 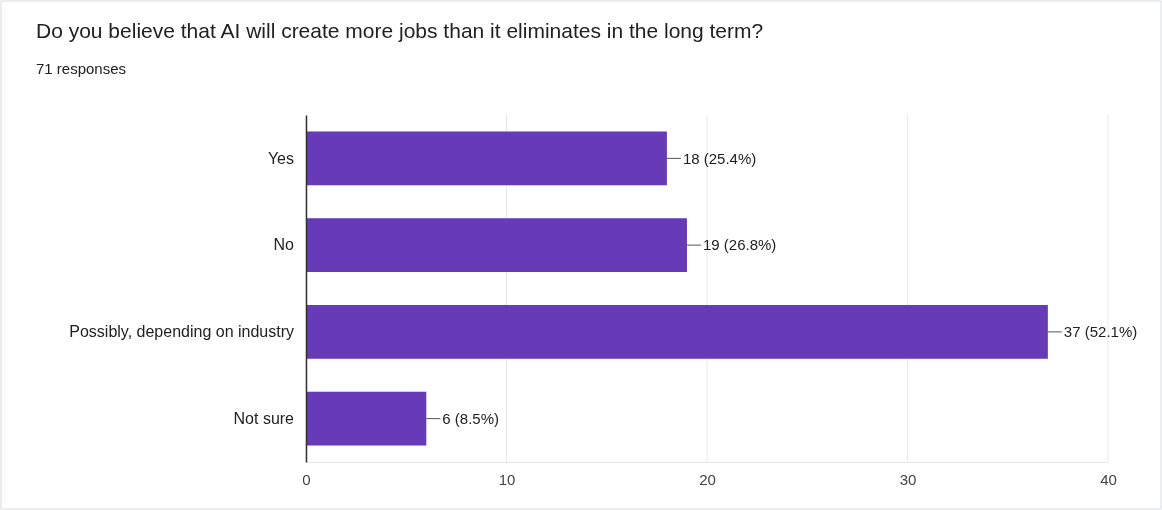 What do you see at coordinates (280, 158) in the screenshot?
I see `y-tick-label: Yes` at bounding box center [280, 158].